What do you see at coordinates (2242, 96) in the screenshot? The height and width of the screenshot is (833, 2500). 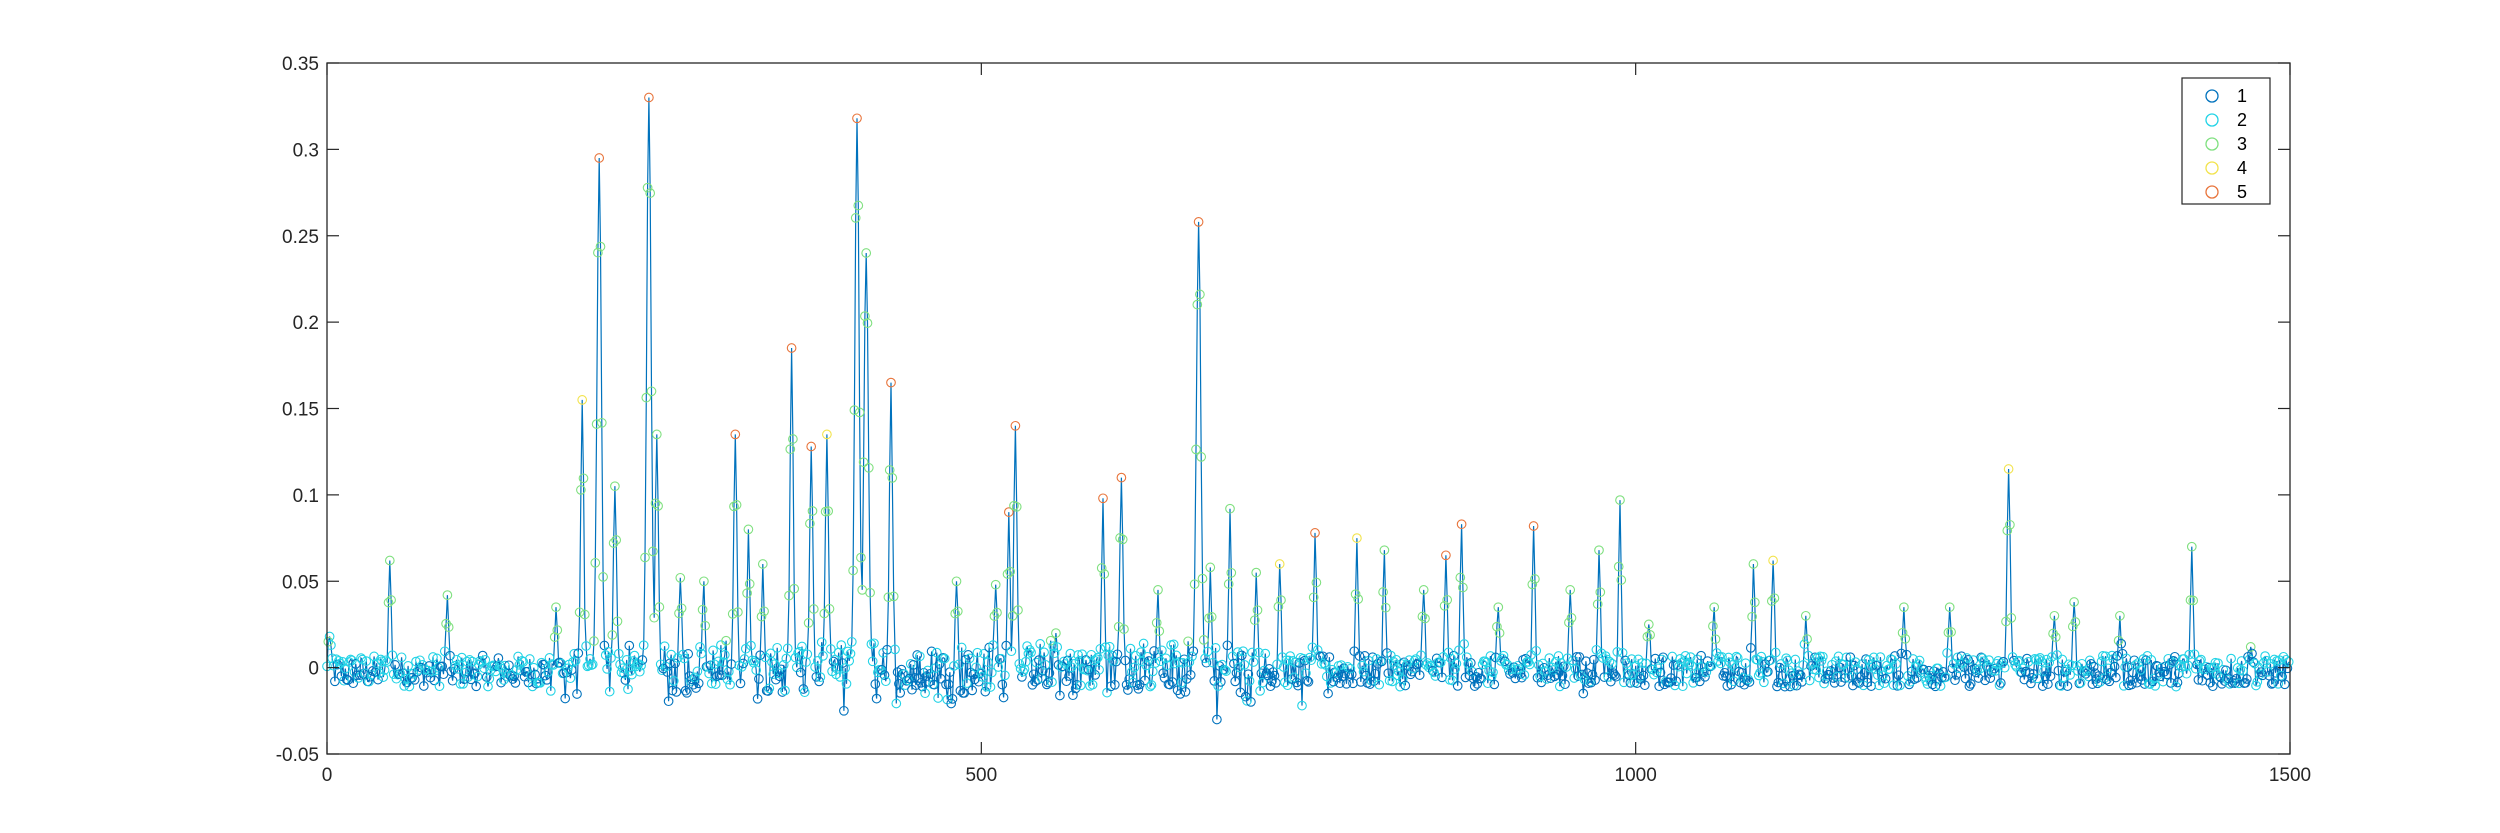 I see `legend-label: 1` at bounding box center [2242, 96].